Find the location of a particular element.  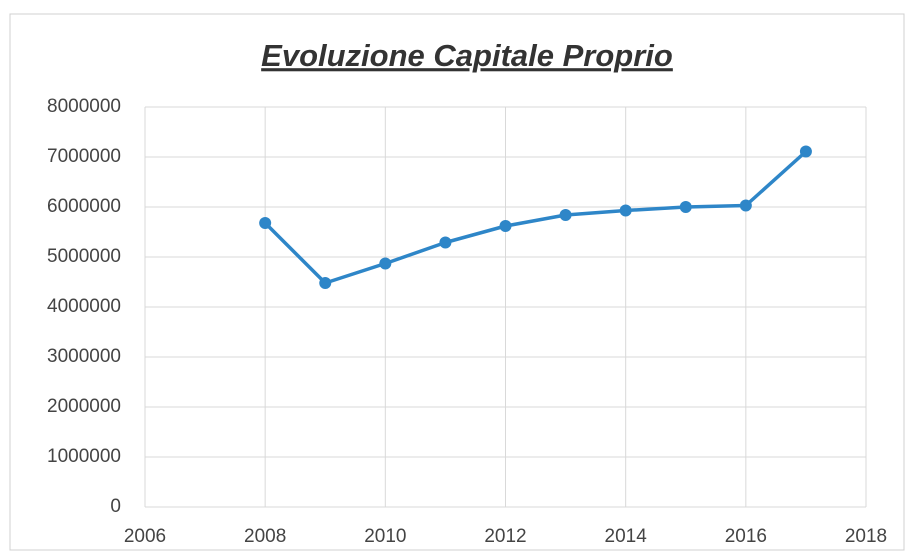

x-tick-label: 2008 is located at coordinates (265, 536).